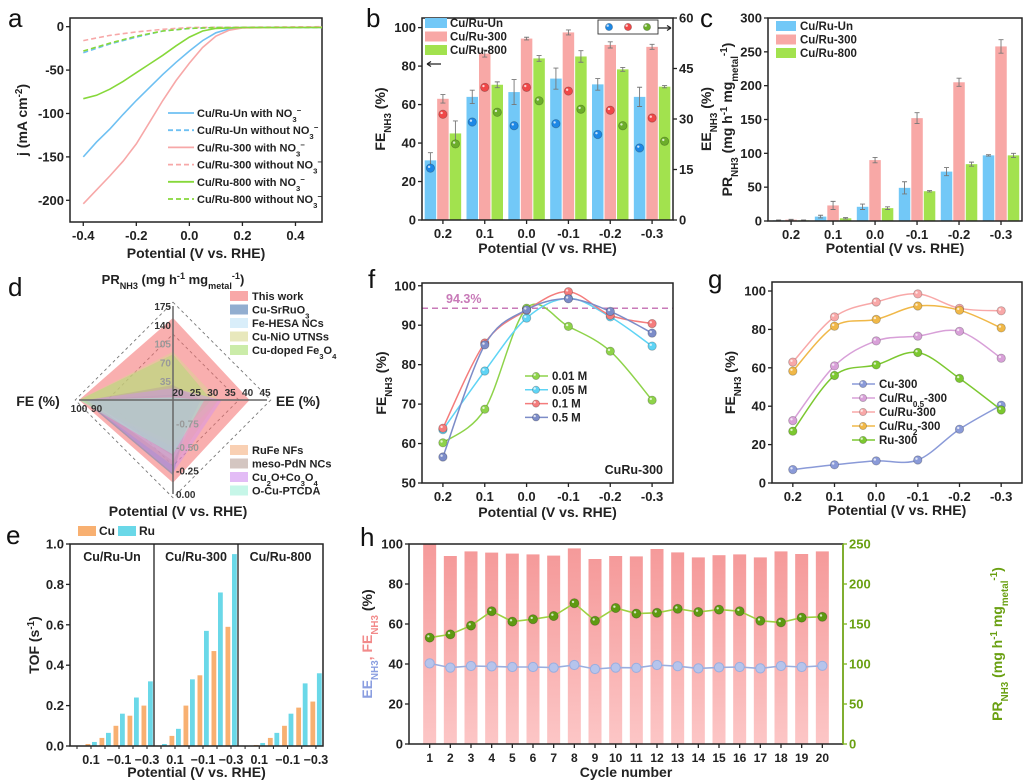 Image resolution: width=1024 pixels, height=784 pixels. I want to click on right-axis-arrow-icon, so click(665, 28).